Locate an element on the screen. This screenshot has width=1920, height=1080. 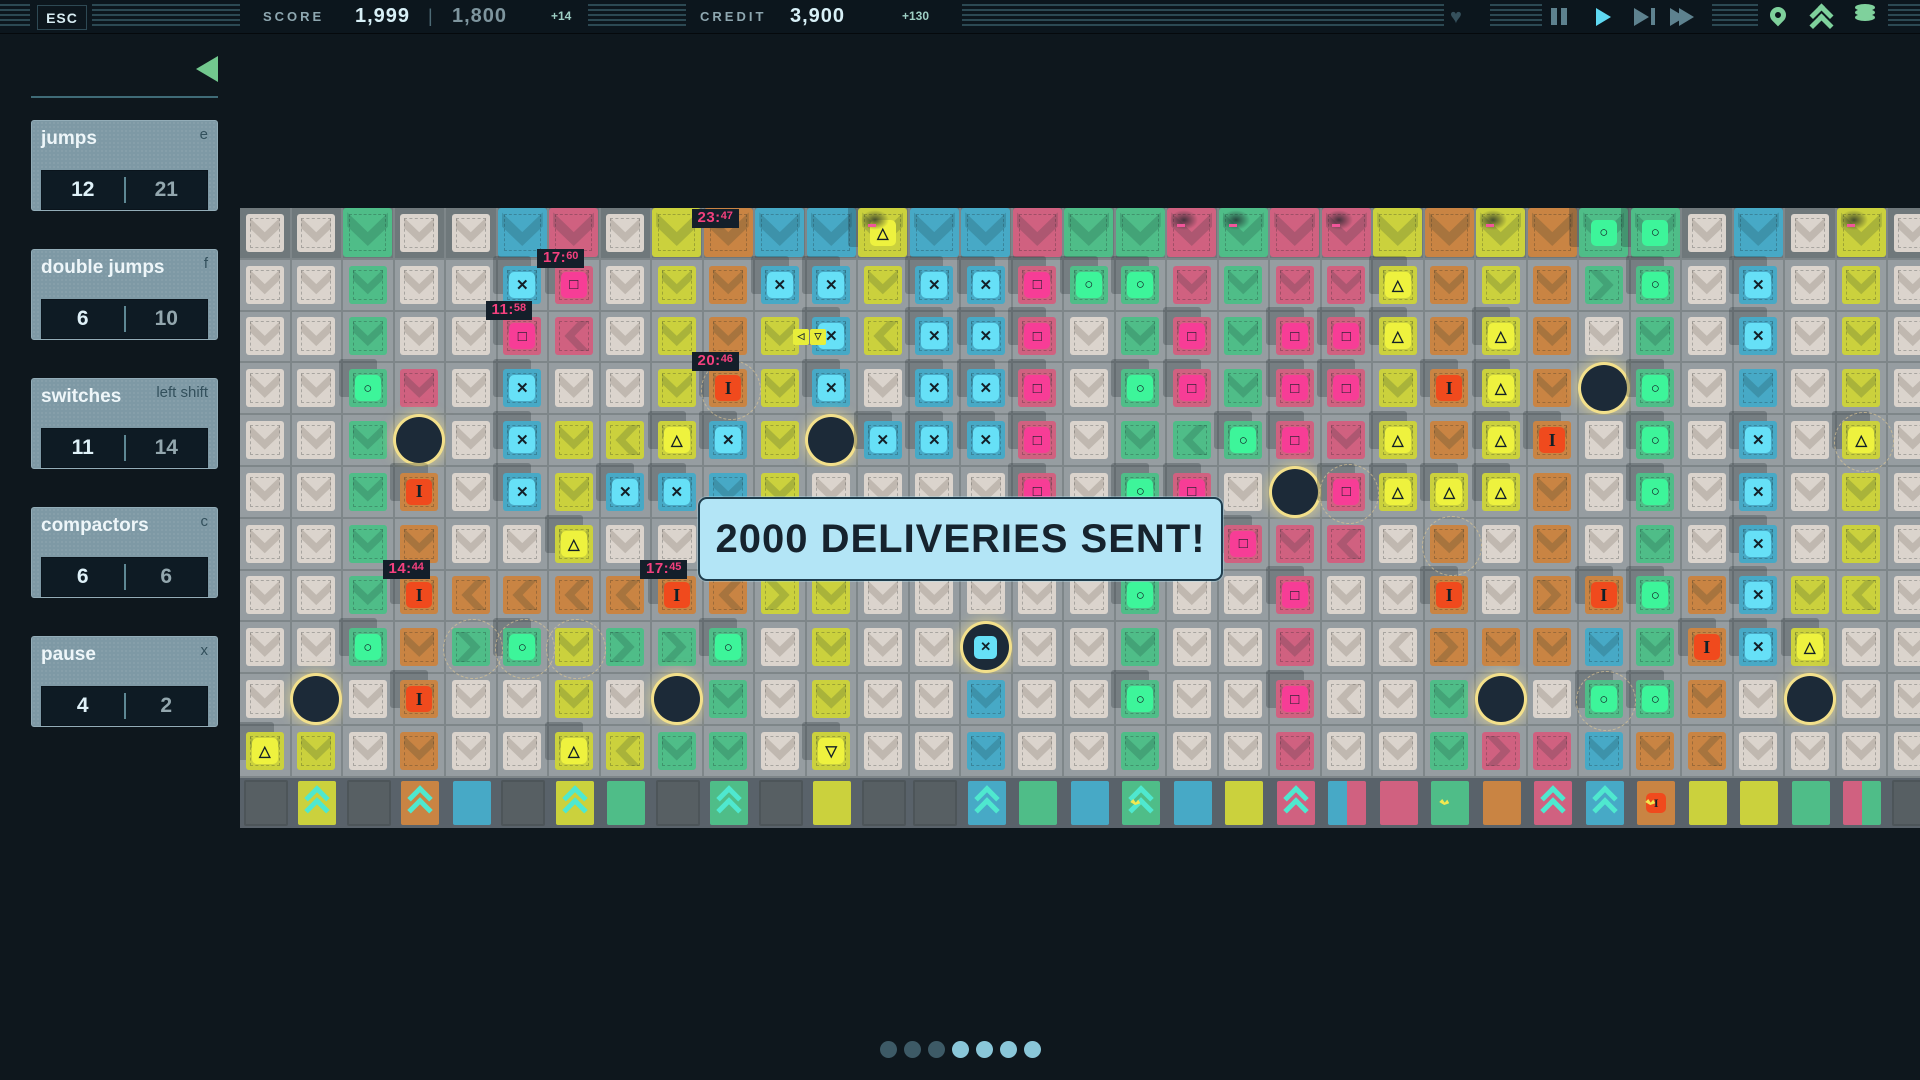
conveyor-tile: I is located at coordinates (1656, 803).